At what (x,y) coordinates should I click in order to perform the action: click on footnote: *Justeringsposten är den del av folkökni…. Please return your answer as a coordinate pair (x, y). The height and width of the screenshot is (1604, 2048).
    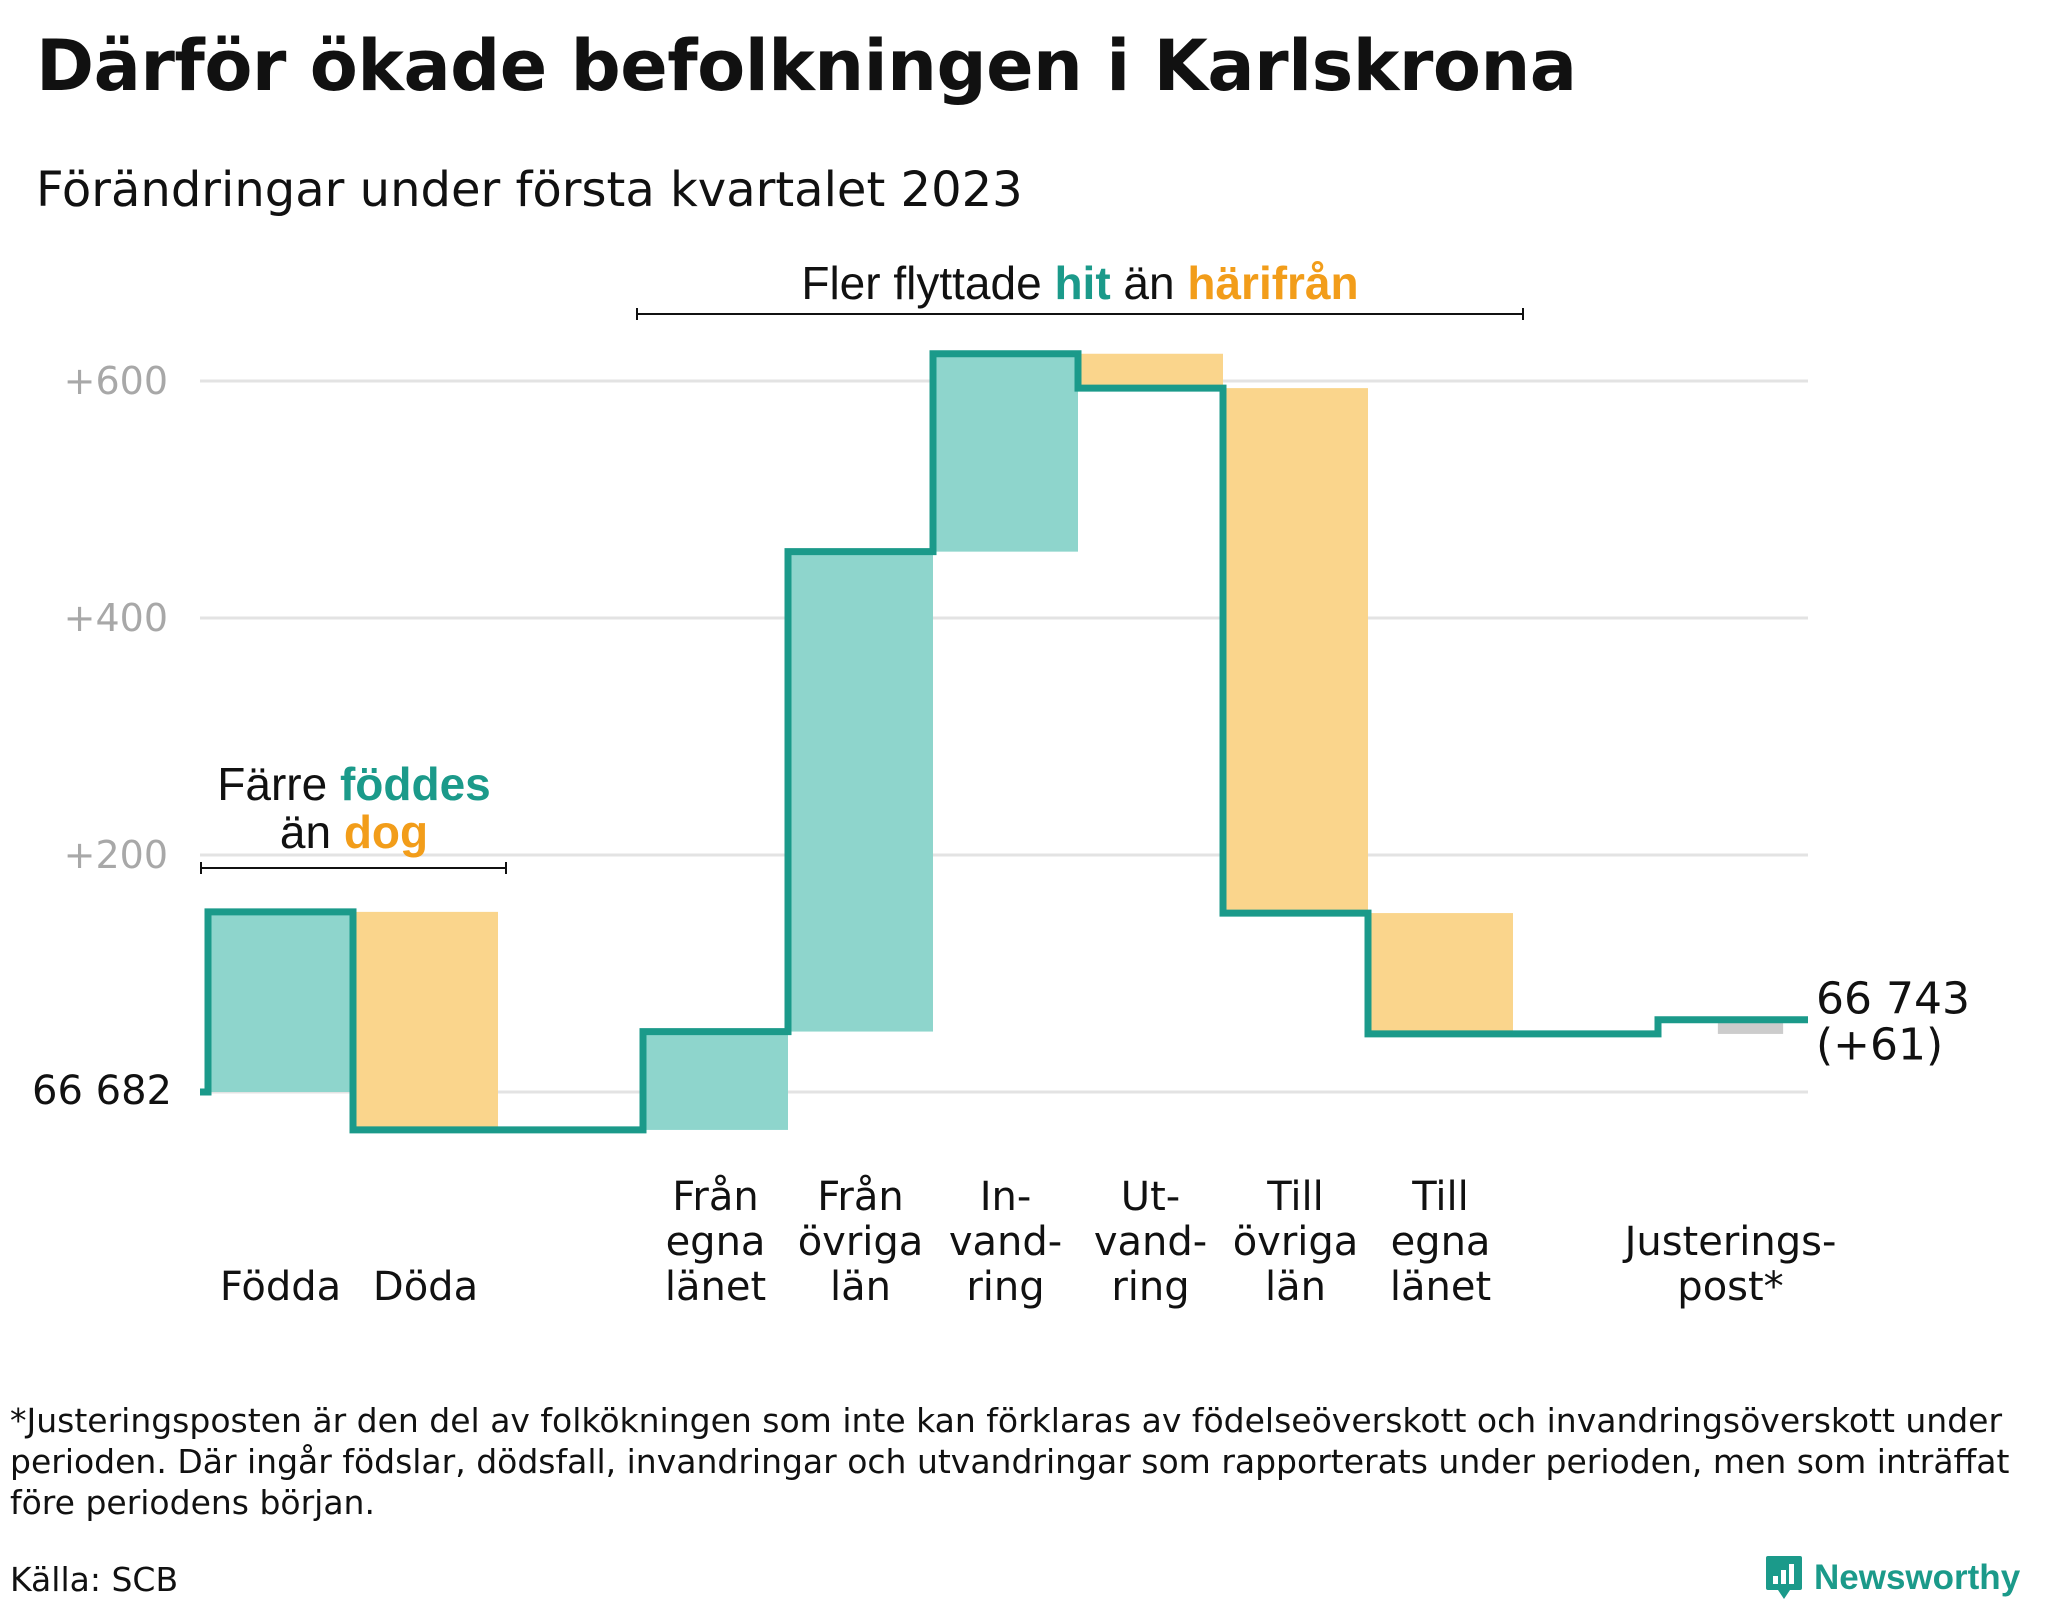
    Looking at the image, I should click on (1010, 1461).